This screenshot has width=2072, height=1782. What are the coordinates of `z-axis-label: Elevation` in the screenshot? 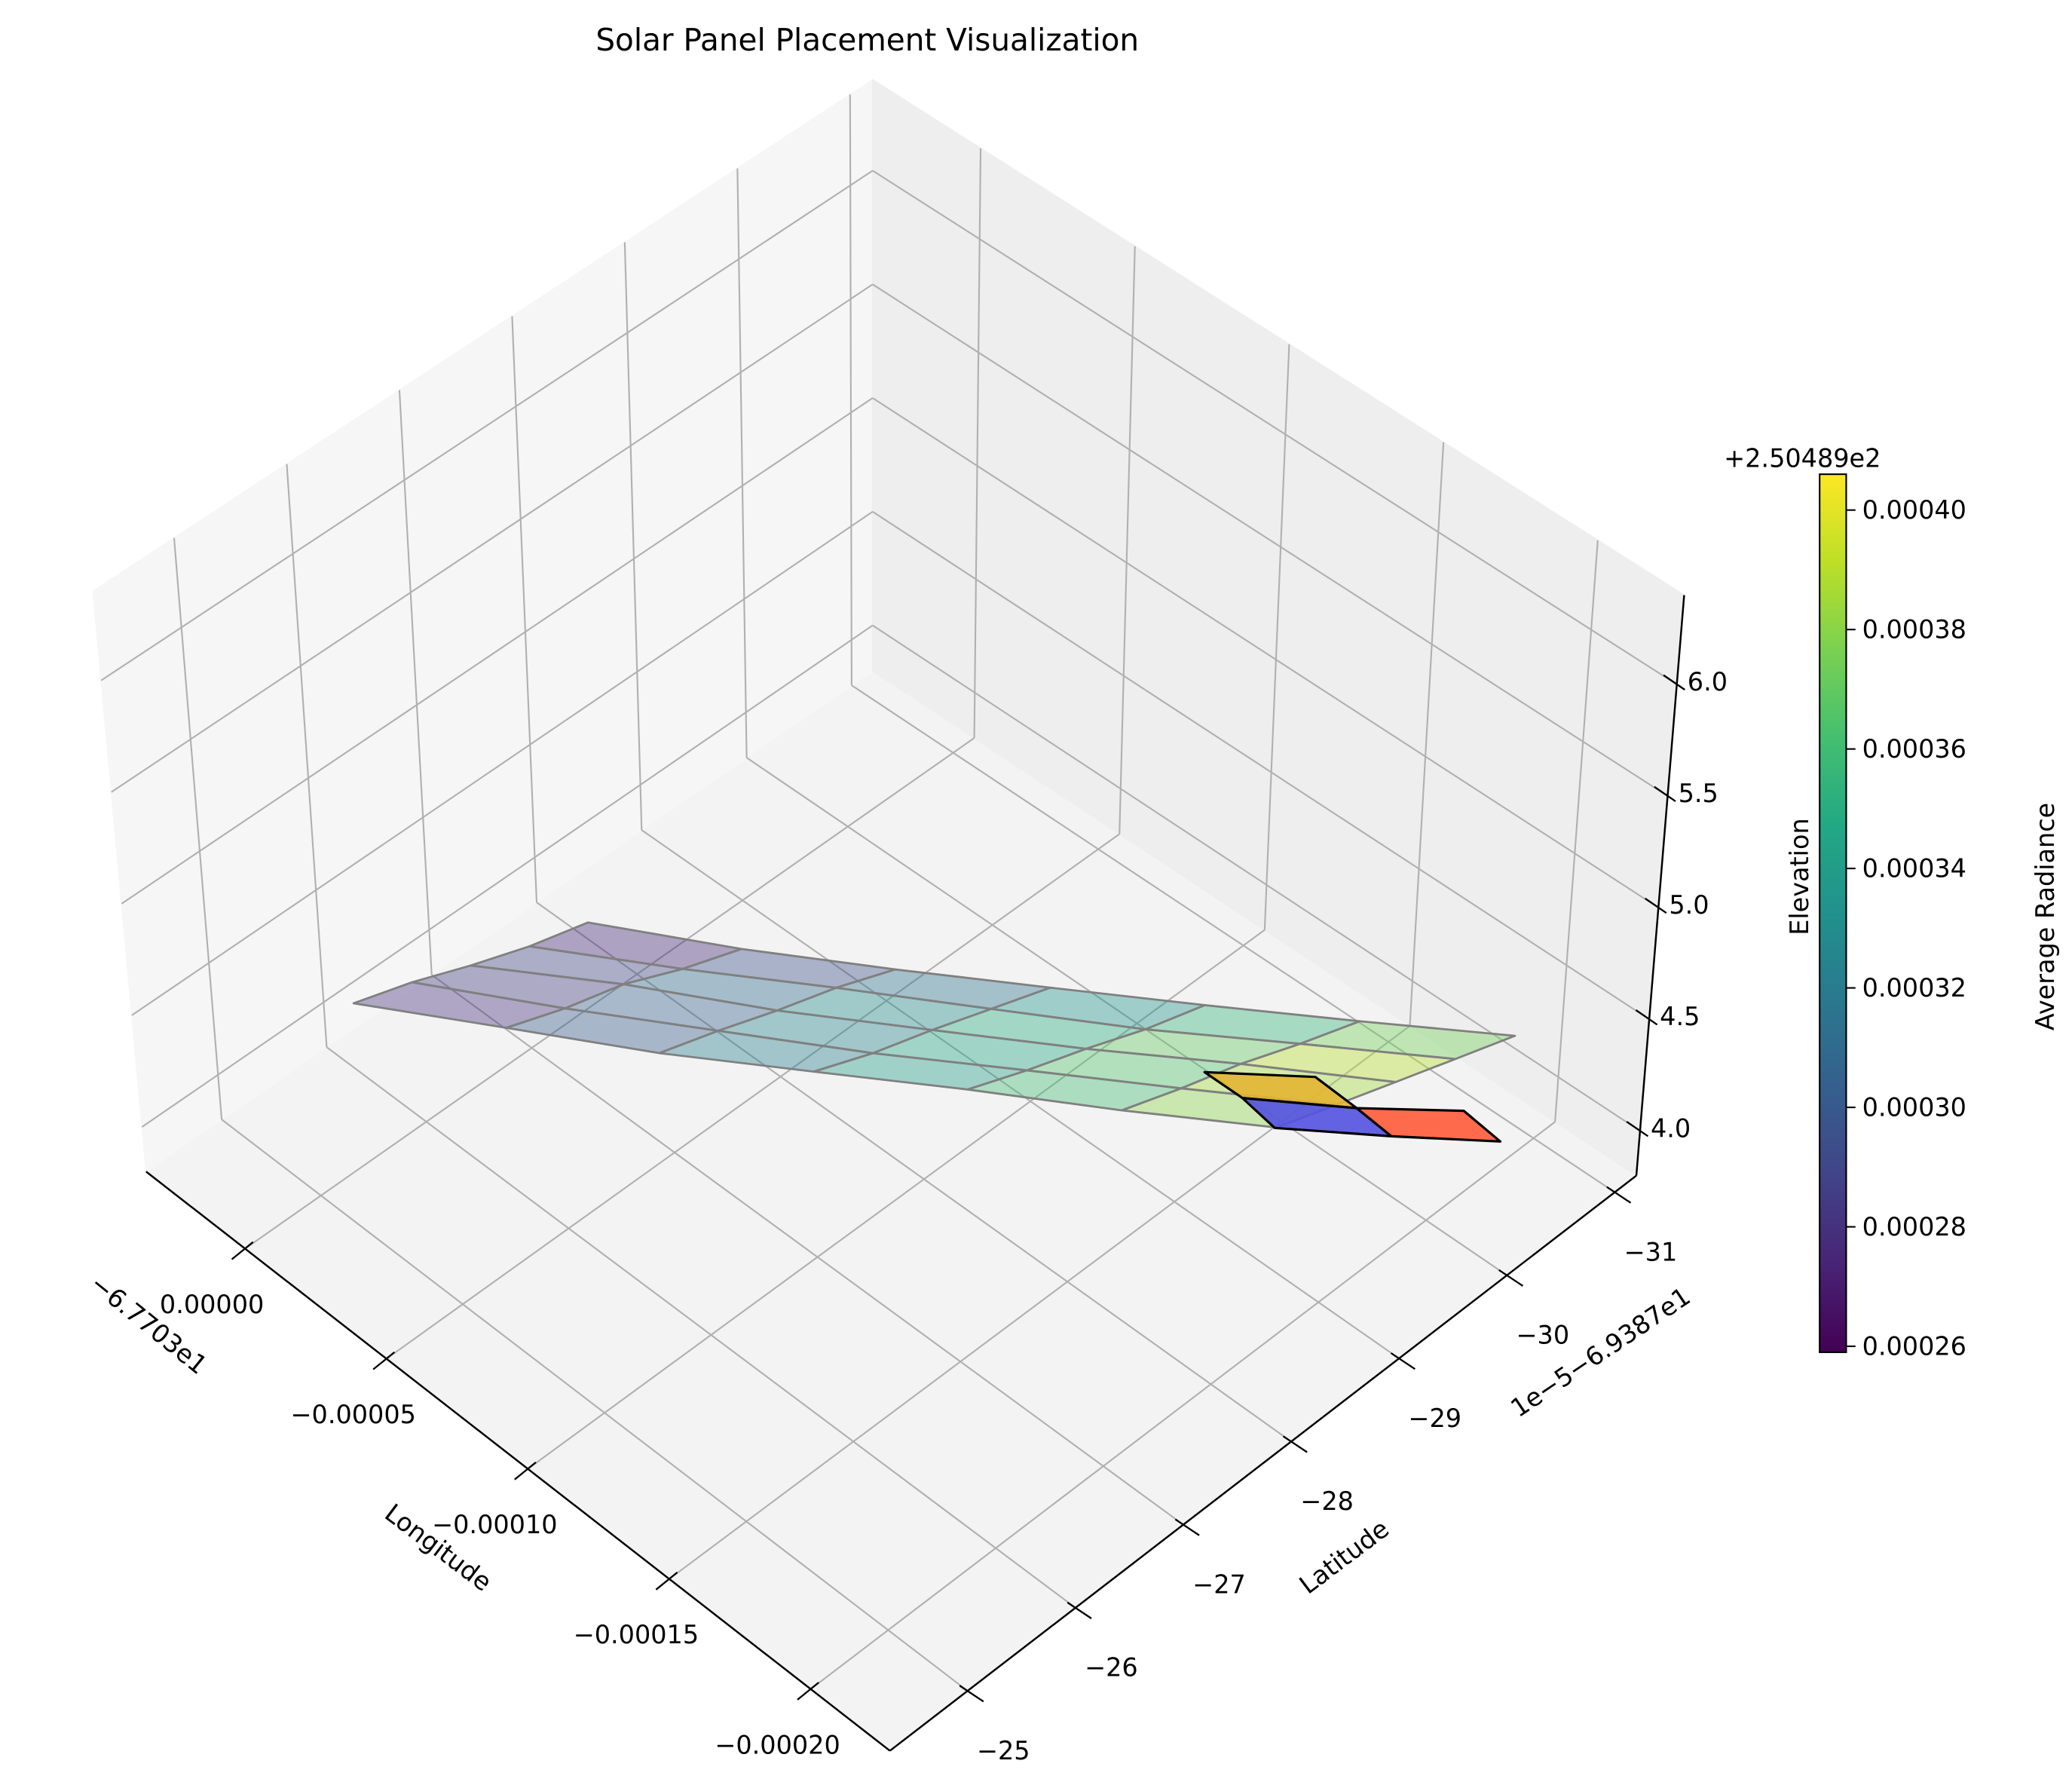 It's located at (1799, 876).